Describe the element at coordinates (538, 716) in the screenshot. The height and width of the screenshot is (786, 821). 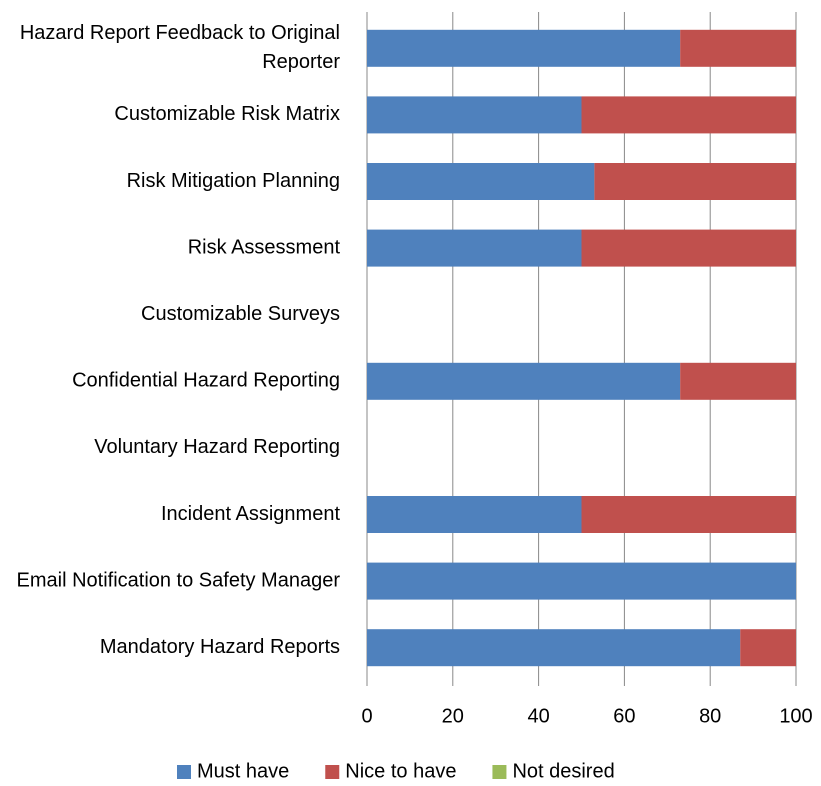
I see `x-tick-label: 40` at that location.